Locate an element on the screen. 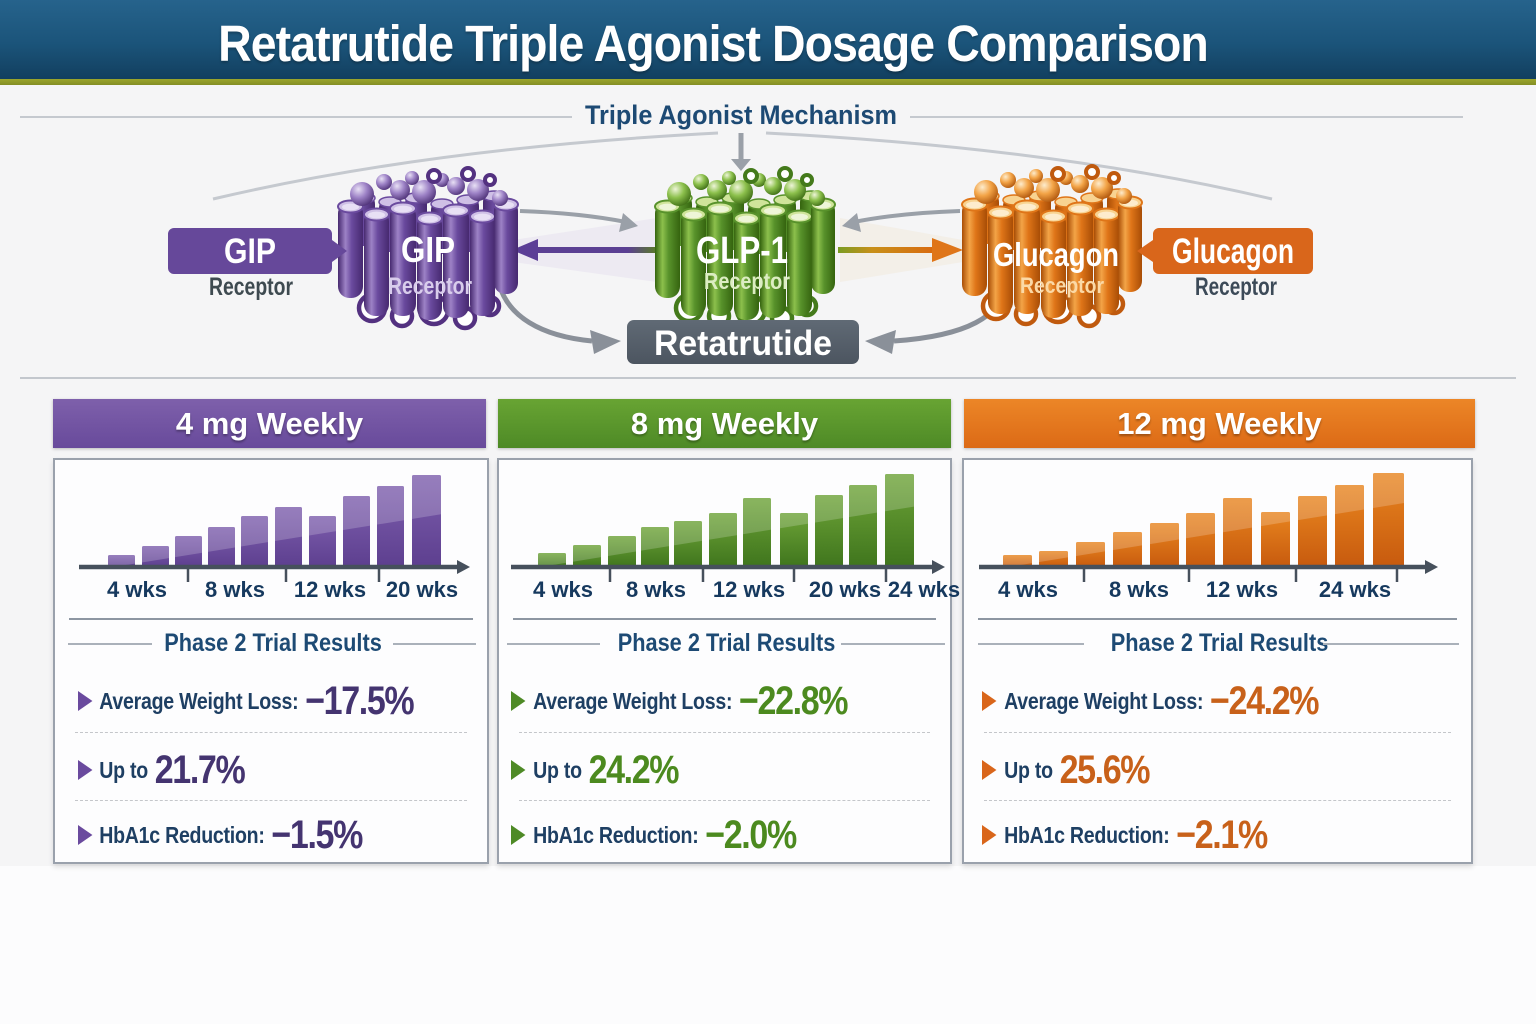 This screenshot has height=1024, width=1536. svg-text: Triple Agonist Mechanism is located at coordinates (741, 115).